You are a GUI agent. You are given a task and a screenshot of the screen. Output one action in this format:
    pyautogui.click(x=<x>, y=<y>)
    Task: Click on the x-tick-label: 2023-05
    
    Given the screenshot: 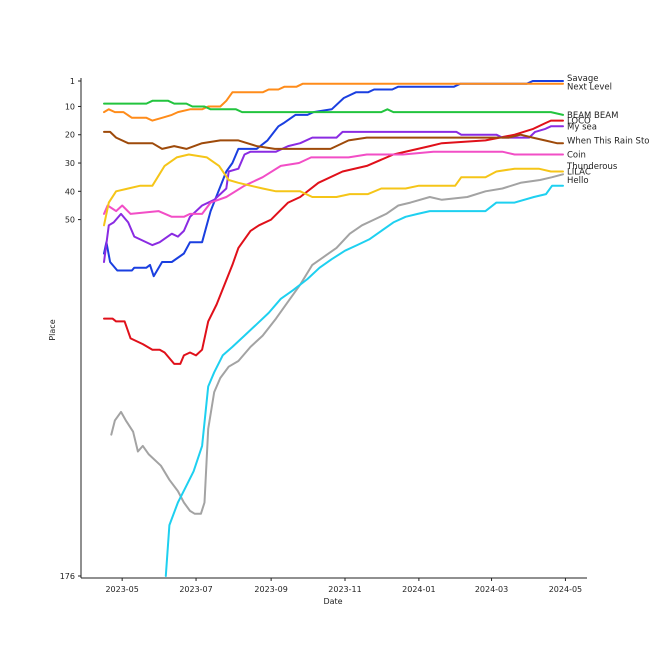 What is the action you would take?
    pyautogui.click(x=121, y=589)
    